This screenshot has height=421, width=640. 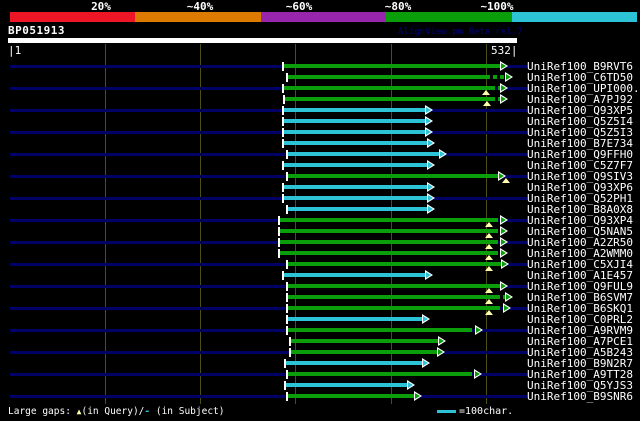 I want to click on subject-label: UniRef100_A7PJ92, so click(x=580, y=99).